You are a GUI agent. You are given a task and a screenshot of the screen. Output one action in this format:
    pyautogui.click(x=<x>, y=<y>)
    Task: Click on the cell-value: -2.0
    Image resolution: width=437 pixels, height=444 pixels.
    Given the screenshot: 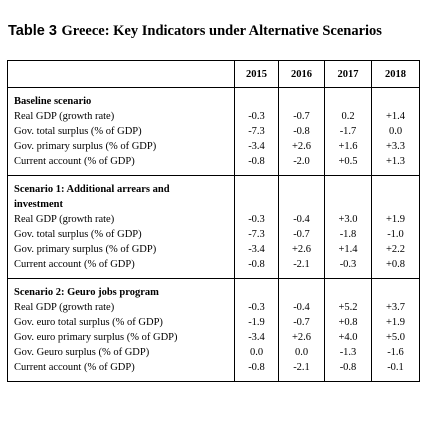 What is the action you would take?
    pyautogui.click(x=301, y=161)
    